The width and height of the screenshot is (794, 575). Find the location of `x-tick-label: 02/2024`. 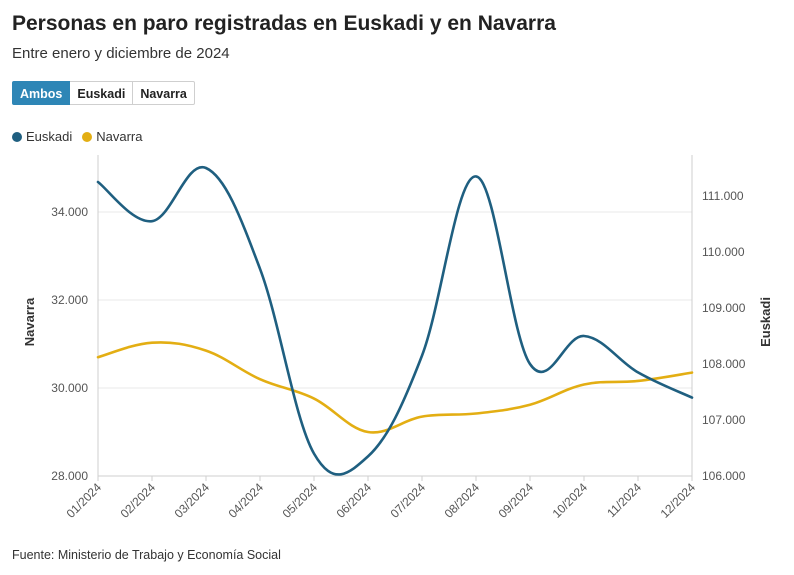

x-tick-label: 02/2024 is located at coordinates (138, 500).